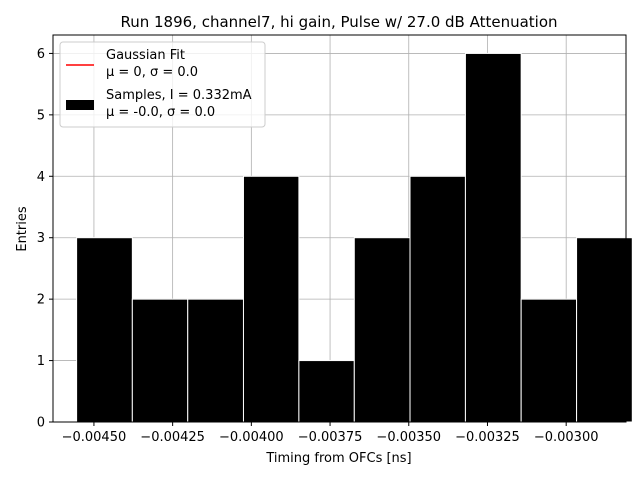 This screenshot has height=480, width=640. Describe the element at coordinates (566, 437) in the screenshot. I see `x-tick-label-6: −0.00300` at that location.